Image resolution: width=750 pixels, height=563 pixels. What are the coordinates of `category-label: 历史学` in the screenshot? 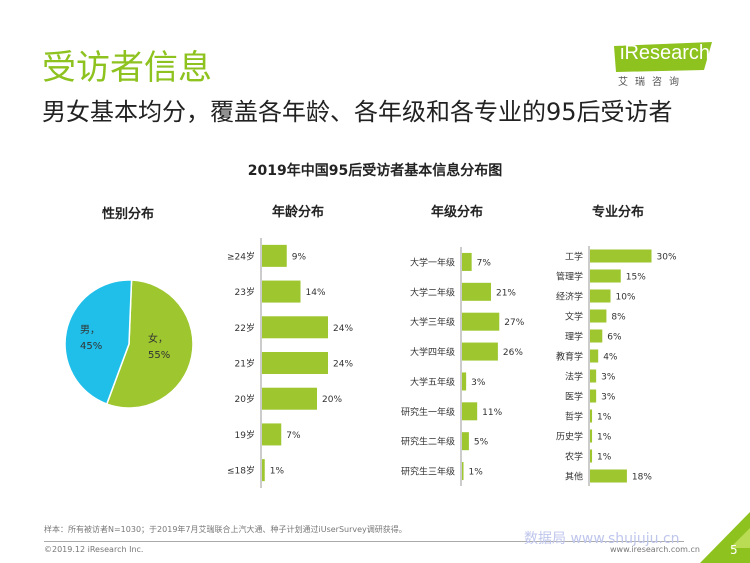 It's located at (569, 437).